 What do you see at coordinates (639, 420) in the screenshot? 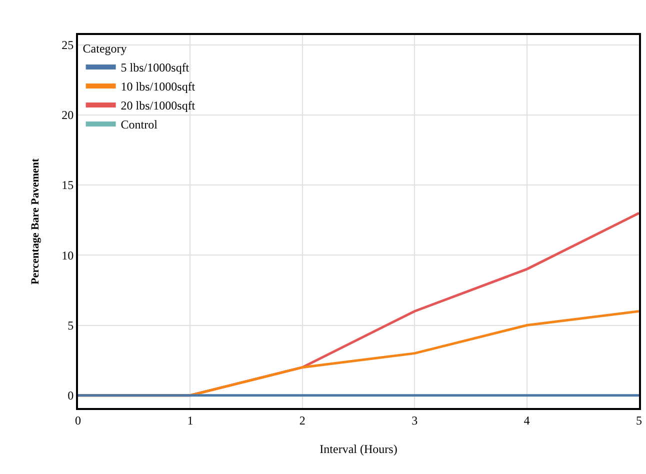
I see `x-tick-label: 5` at bounding box center [639, 420].